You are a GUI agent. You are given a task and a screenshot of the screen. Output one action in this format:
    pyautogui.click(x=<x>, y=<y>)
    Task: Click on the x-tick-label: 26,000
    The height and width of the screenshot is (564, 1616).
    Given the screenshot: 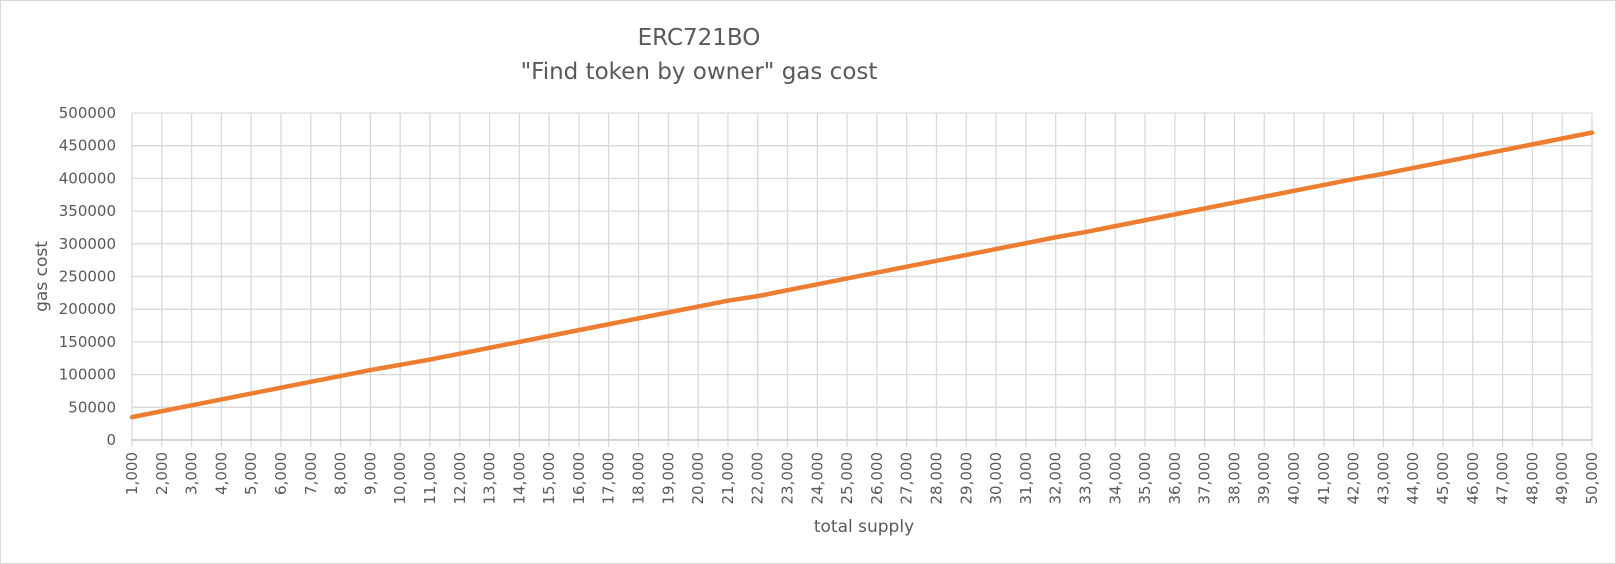 What is the action you would take?
    pyautogui.click(x=877, y=478)
    